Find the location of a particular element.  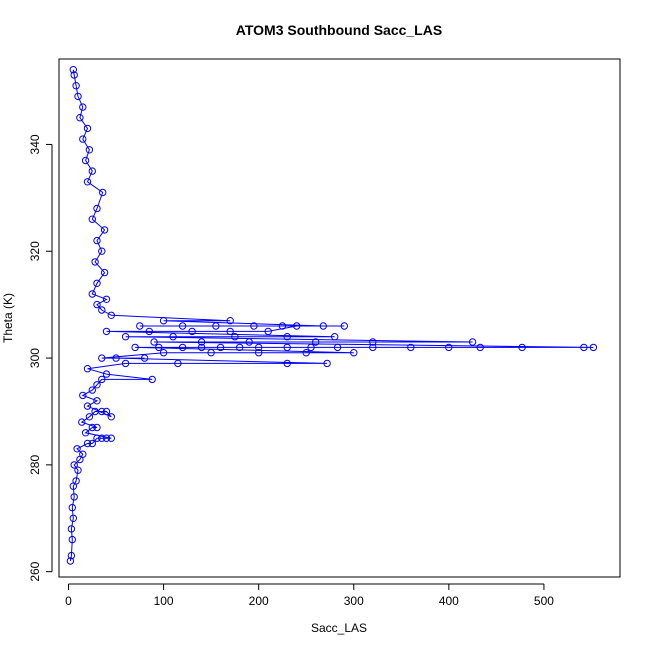

x-tick-label: 300 is located at coordinates (354, 601).